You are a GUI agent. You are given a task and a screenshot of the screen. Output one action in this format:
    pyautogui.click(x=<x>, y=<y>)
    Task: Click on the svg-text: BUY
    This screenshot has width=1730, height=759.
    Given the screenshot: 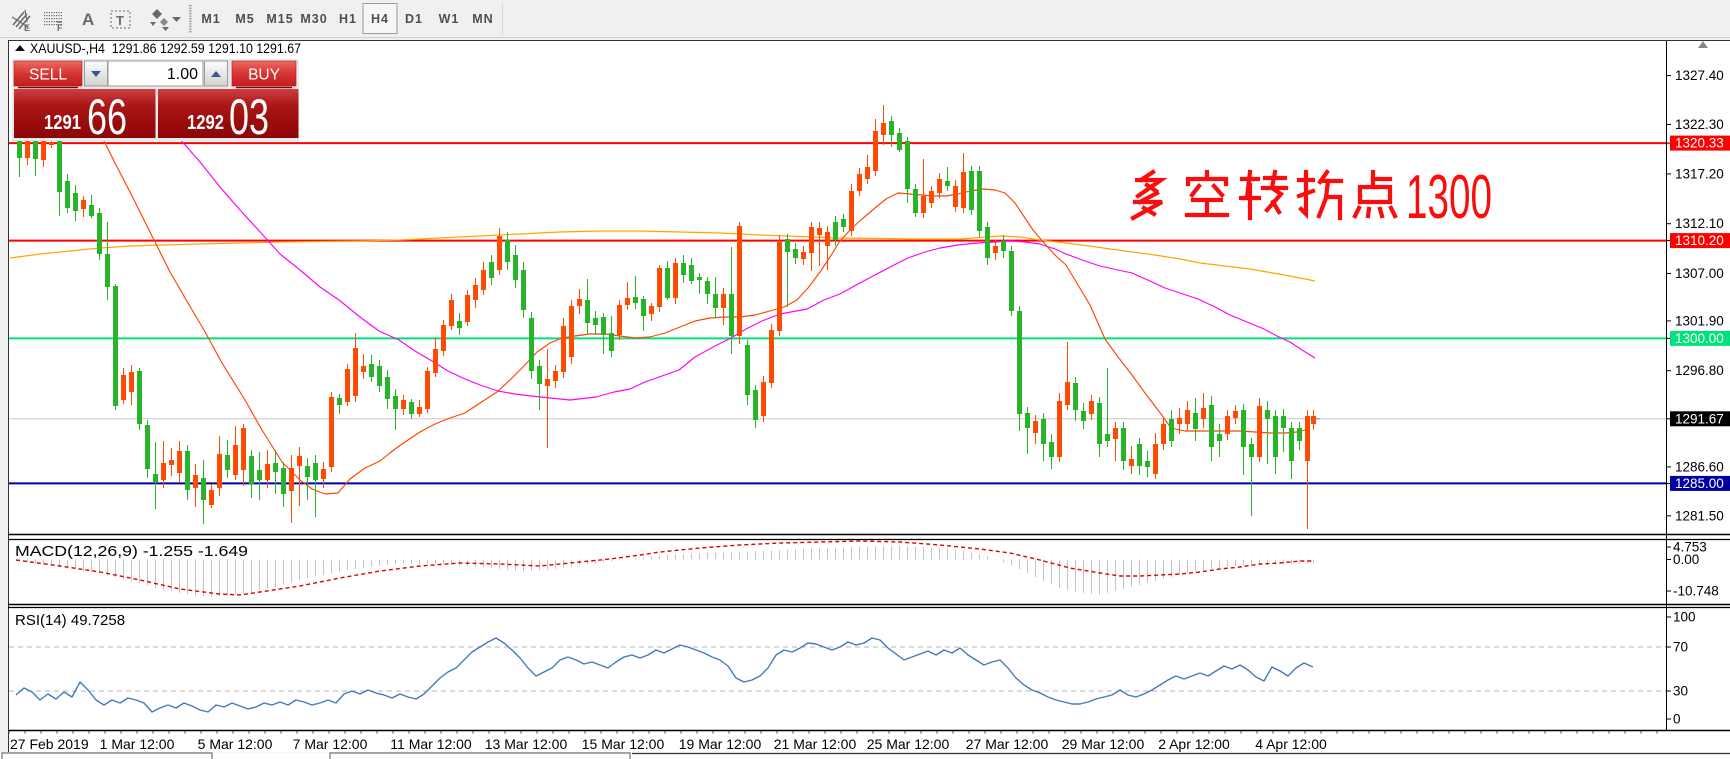 What is the action you would take?
    pyautogui.click(x=264, y=75)
    